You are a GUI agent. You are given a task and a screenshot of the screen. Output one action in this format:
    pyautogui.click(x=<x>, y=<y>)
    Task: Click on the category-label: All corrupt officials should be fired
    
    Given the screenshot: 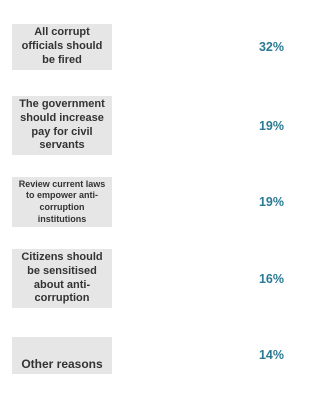 What is the action you would take?
    pyautogui.click(x=62, y=47)
    